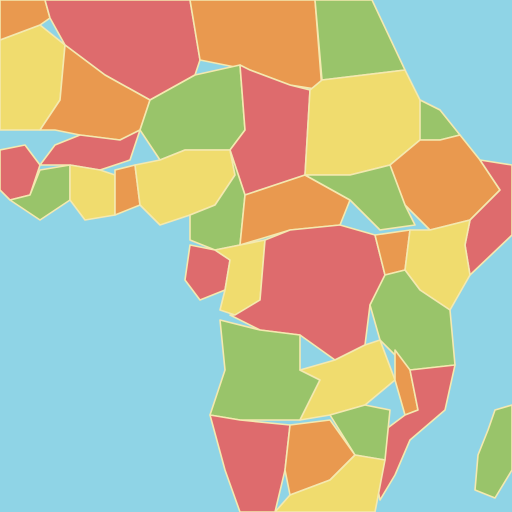 The height and width of the screenshot is (512, 512). What do you see at coordinates (25, 20) in the screenshot?
I see `region-morocco-coast` at bounding box center [25, 20].